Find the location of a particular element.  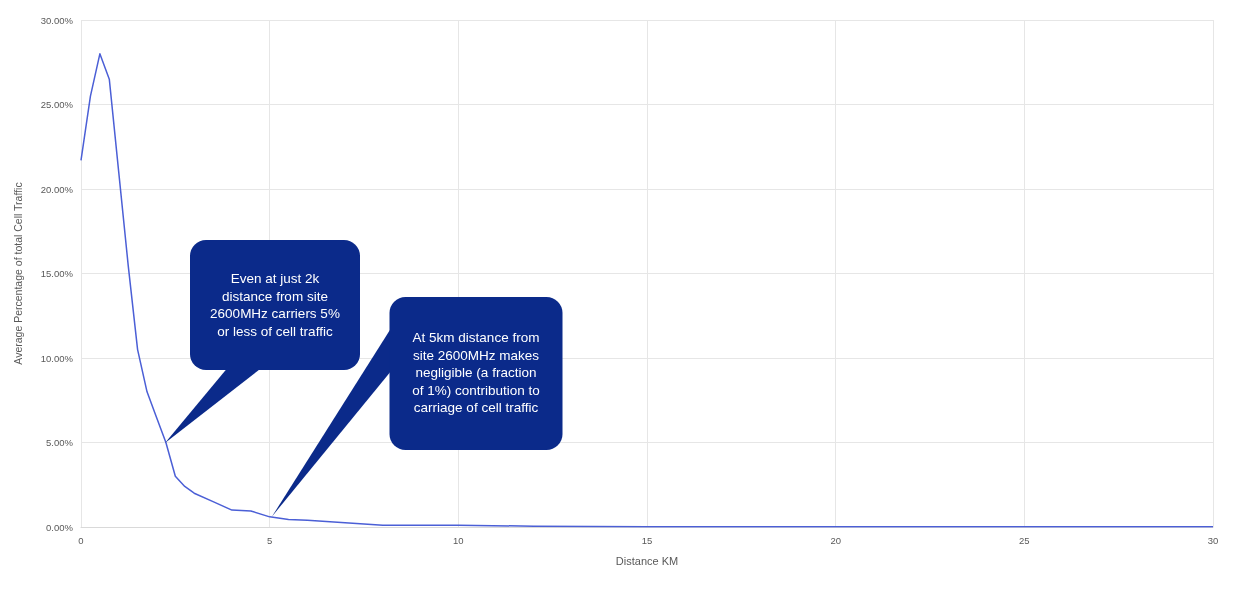

x-tick-label: 0 is located at coordinates (81, 540).